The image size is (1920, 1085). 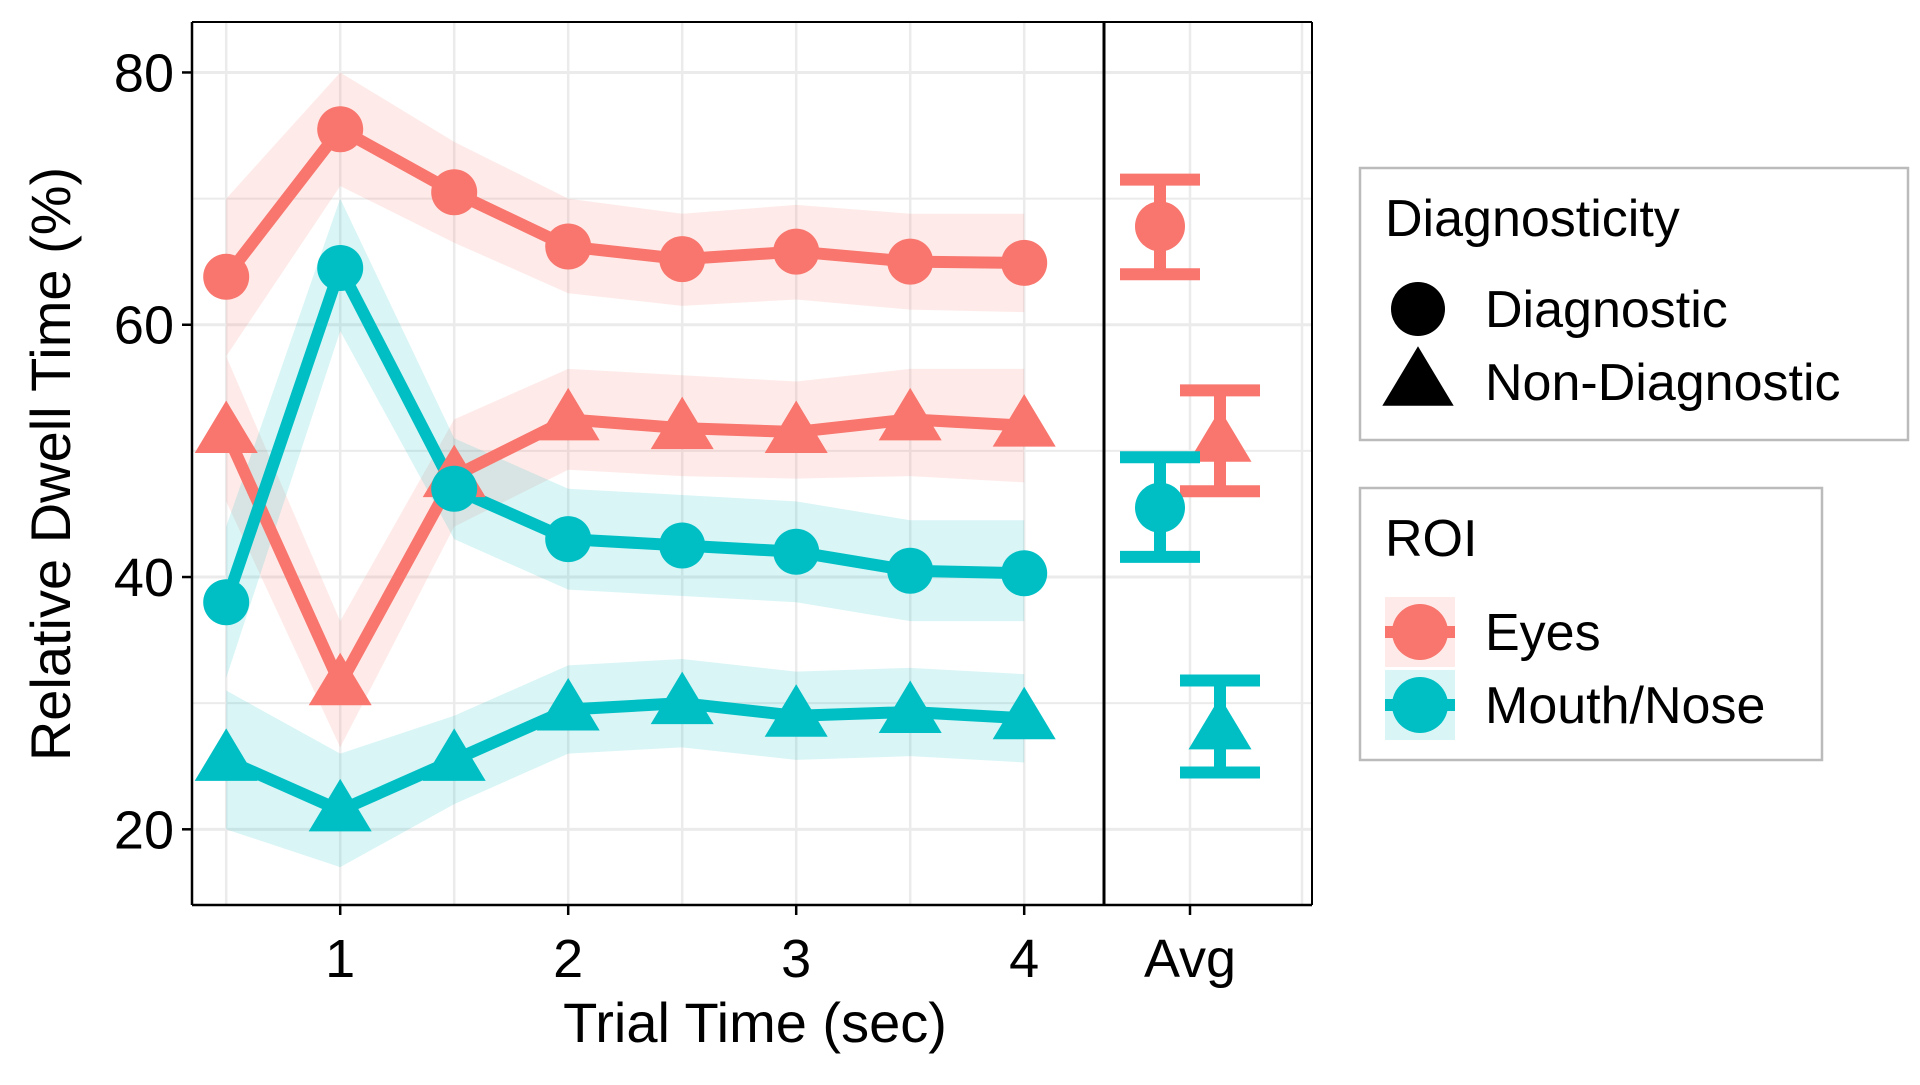 What do you see at coordinates (1190, 959) in the screenshot?
I see `avg-tick-label: Avg` at bounding box center [1190, 959].